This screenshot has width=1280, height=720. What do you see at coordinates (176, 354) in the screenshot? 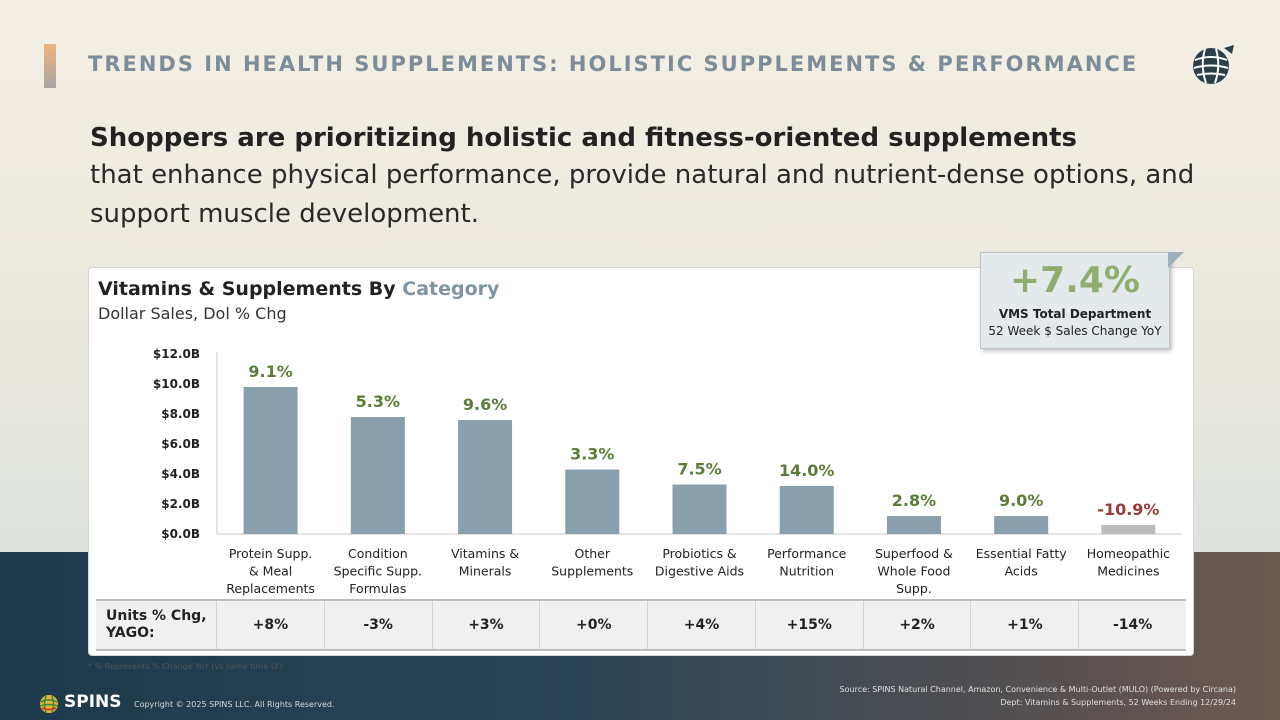
I see `y-tick-label: $12.0B` at bounding box center [176, 354].